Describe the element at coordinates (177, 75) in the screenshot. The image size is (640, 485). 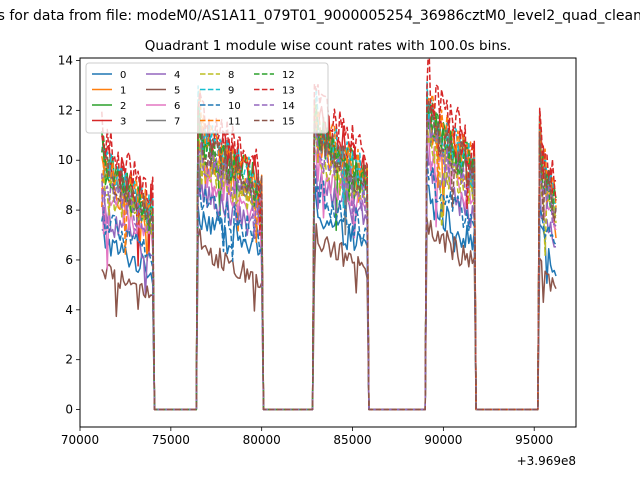
I see `legend-label: 4` at that location.